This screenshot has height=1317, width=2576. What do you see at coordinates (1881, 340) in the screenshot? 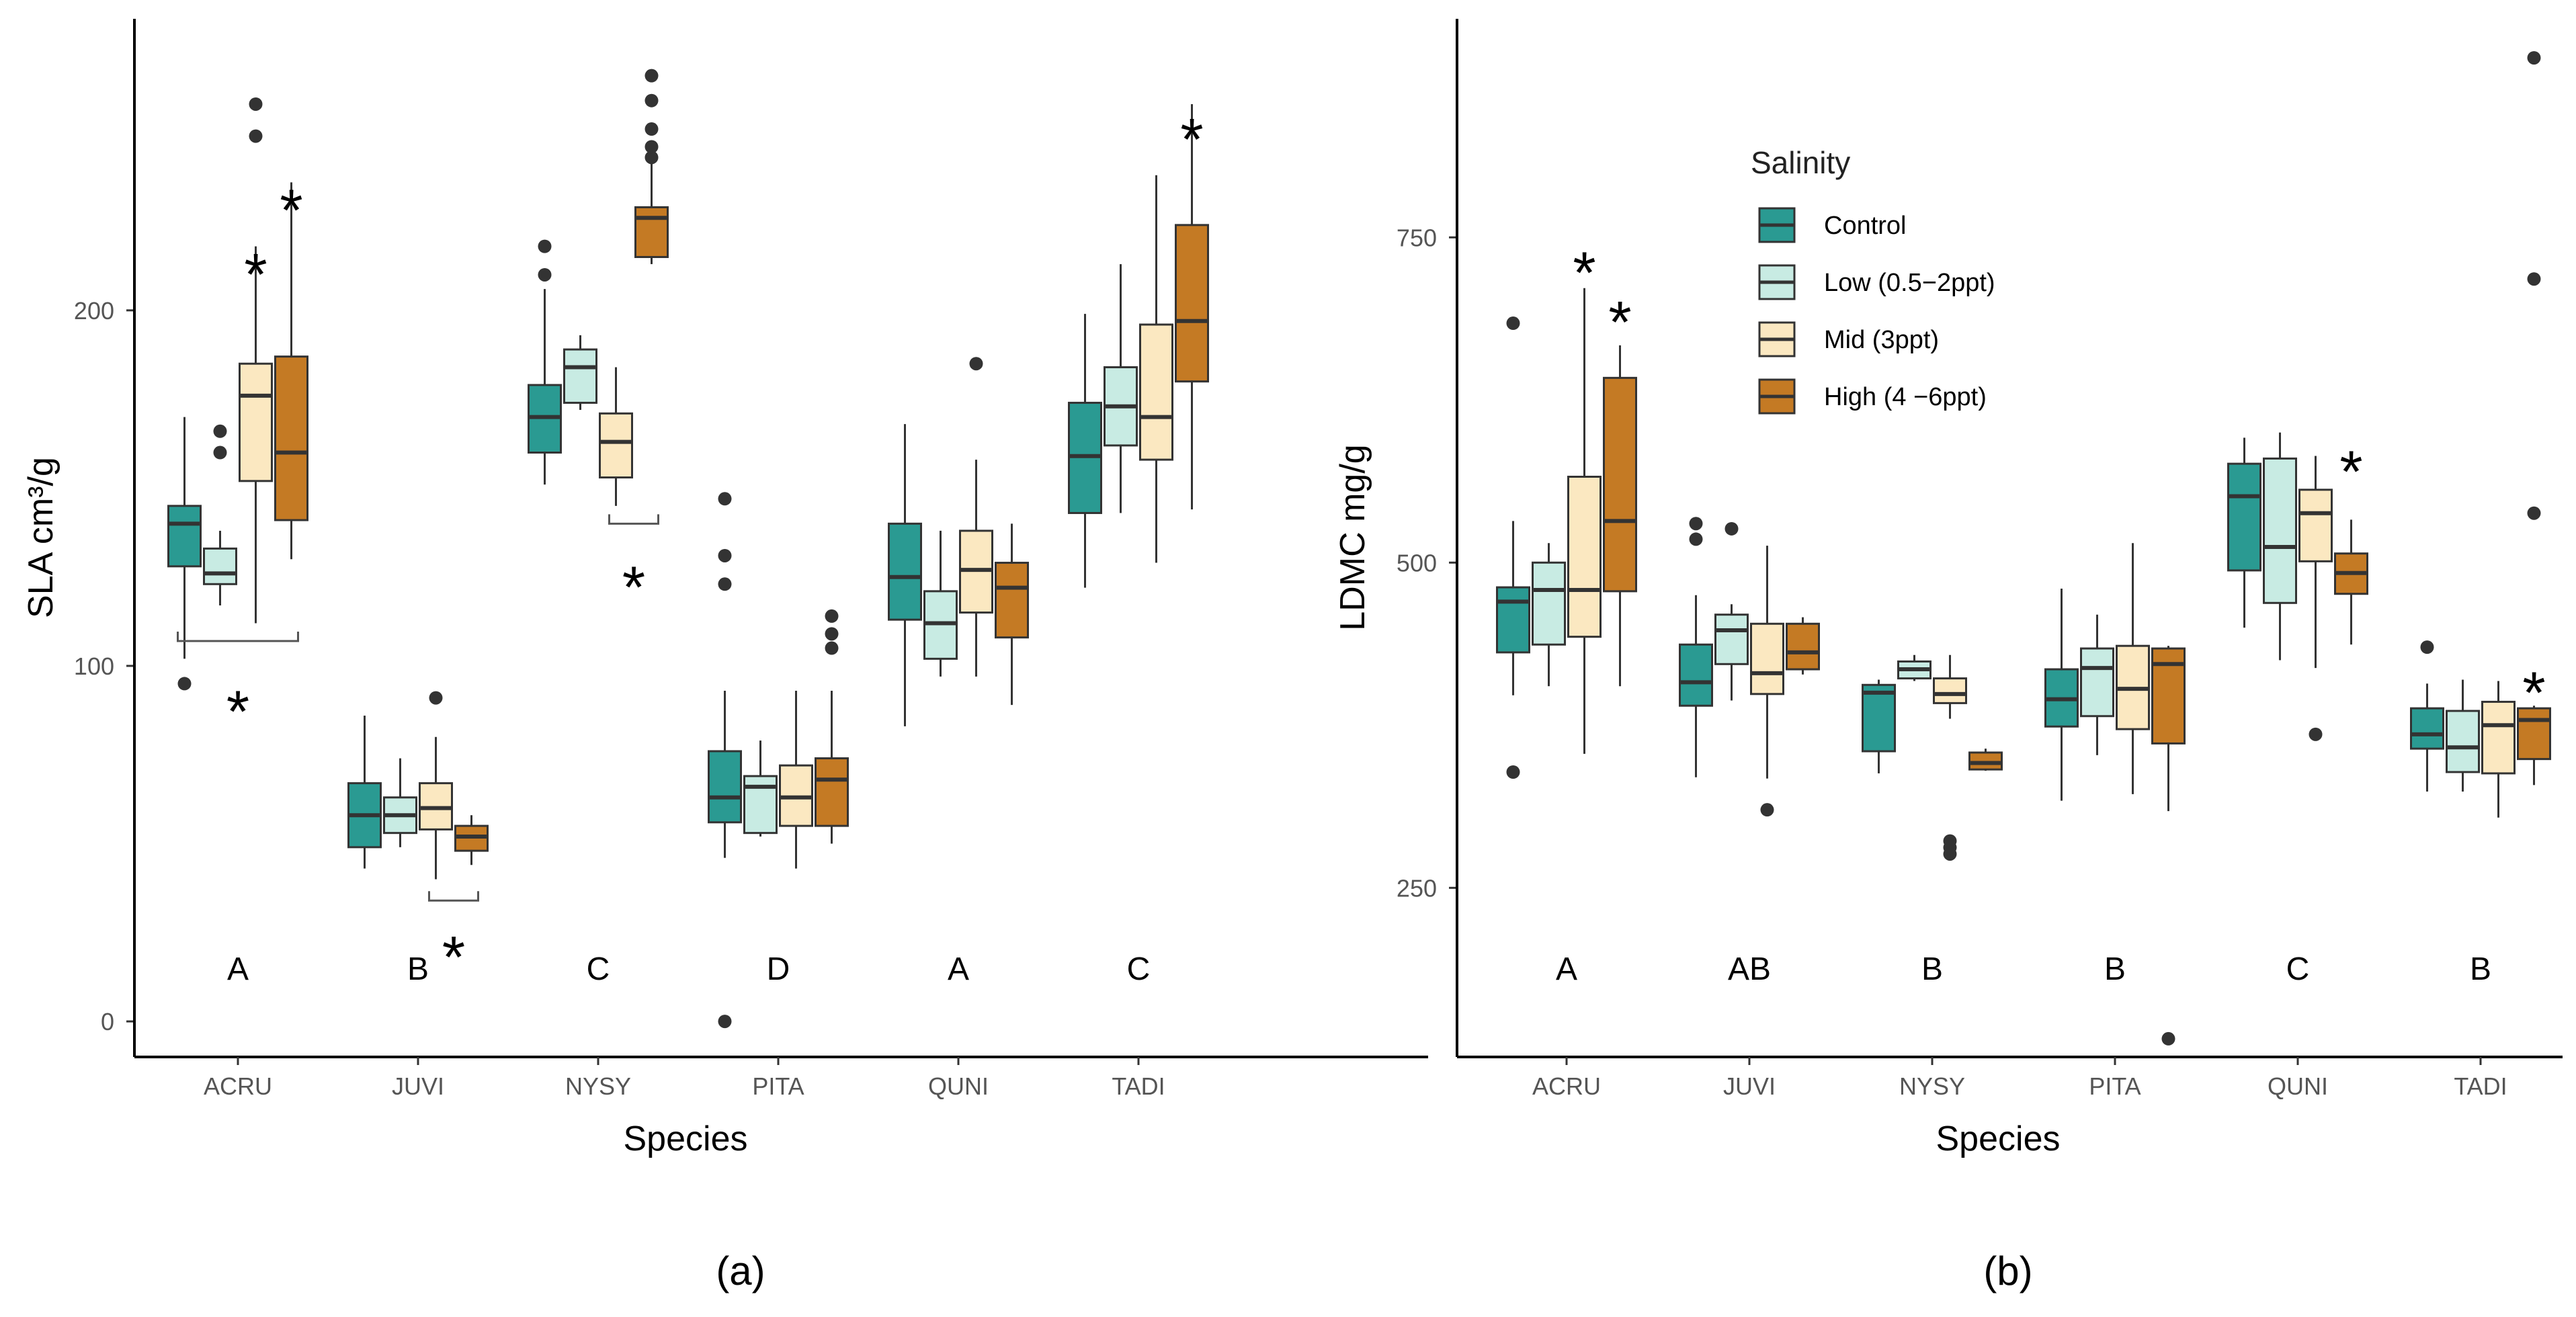
I see `legend-label: Mid (3ppt)` at bounding box center [1881, 340].